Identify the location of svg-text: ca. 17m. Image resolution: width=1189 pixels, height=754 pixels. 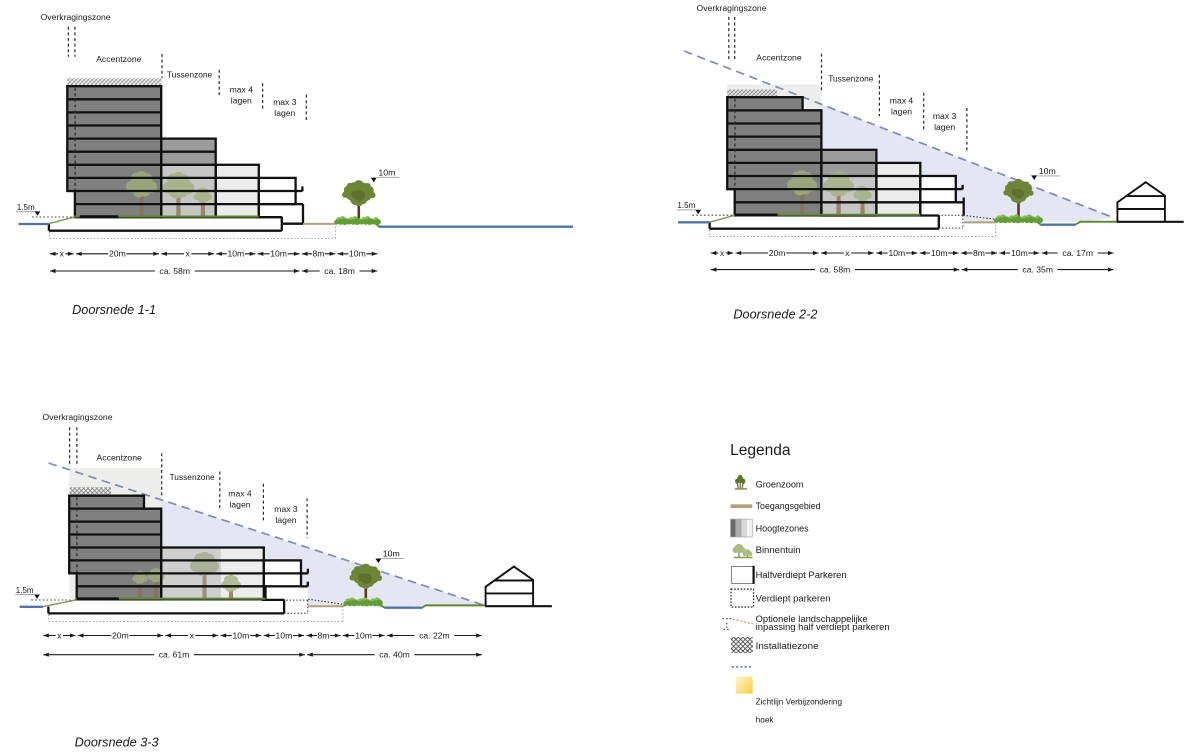
(1077, 253).